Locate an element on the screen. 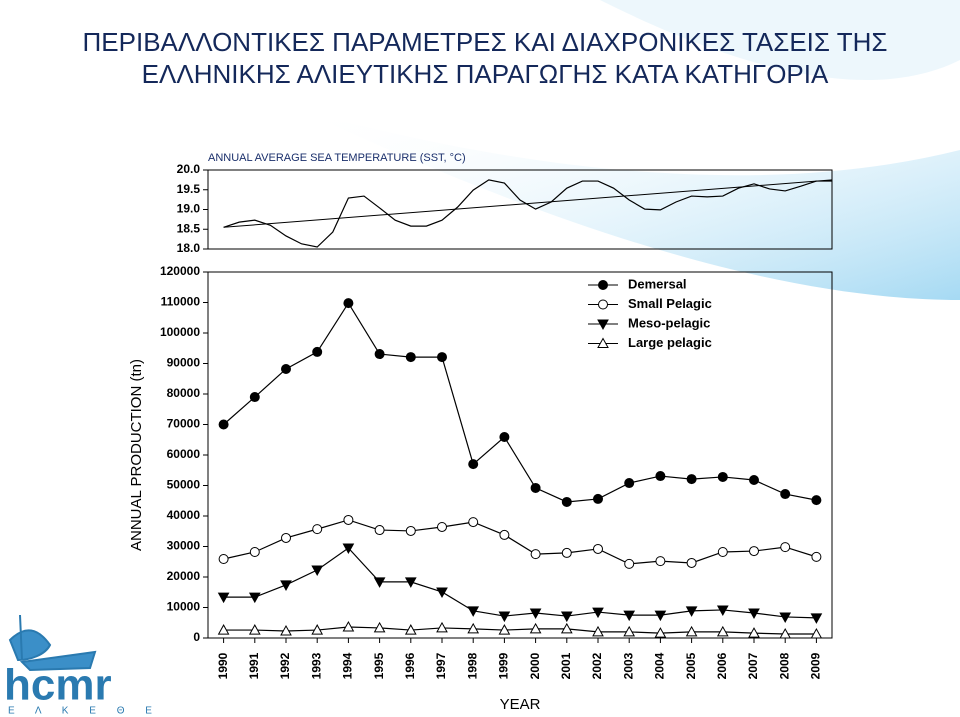  x-tick-label: 1990 is located at coordinates (223, 665).